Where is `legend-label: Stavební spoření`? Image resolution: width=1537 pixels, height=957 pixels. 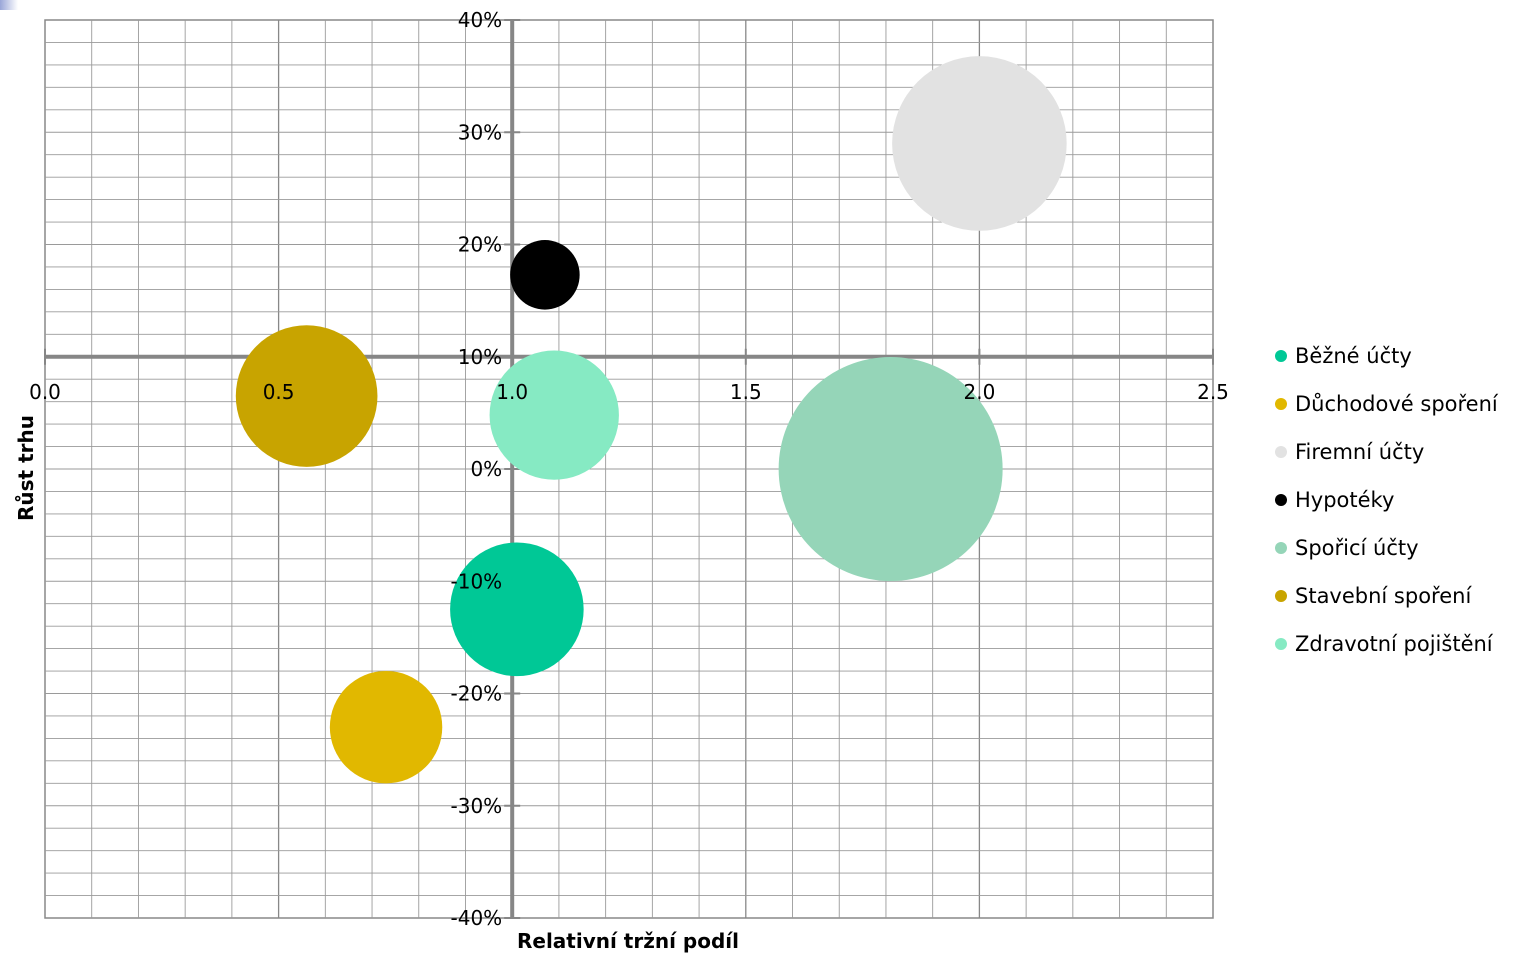 legend-label: Stavební spoření is located at coordinates (1383, 596).